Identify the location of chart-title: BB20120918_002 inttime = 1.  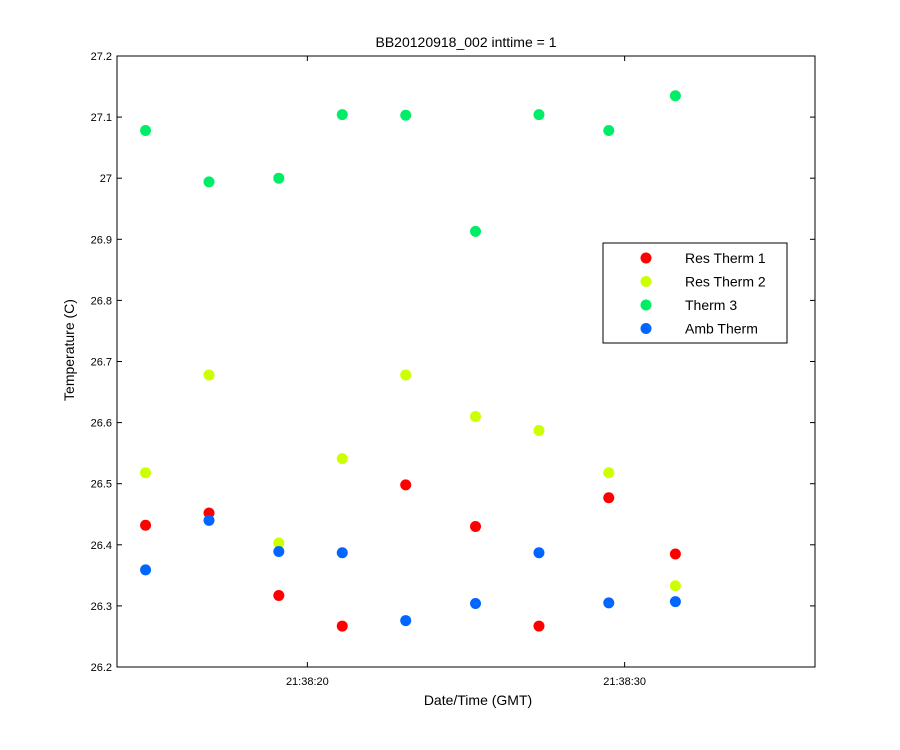
(466, 42).